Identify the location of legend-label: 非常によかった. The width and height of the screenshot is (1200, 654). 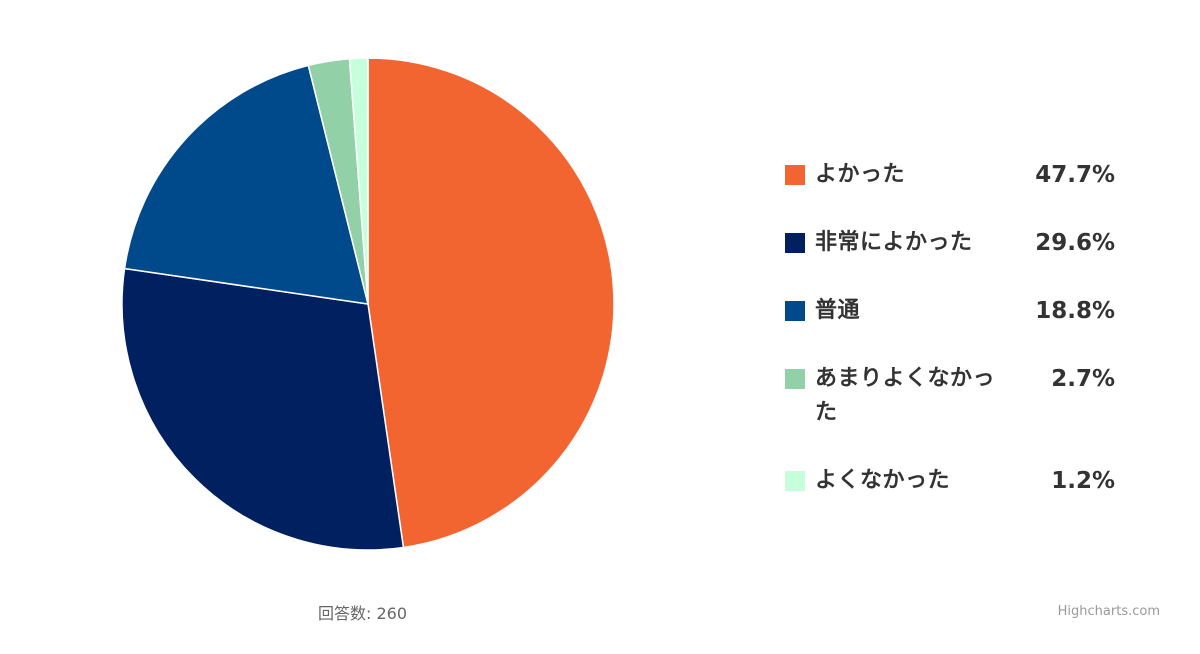
(894, 242).